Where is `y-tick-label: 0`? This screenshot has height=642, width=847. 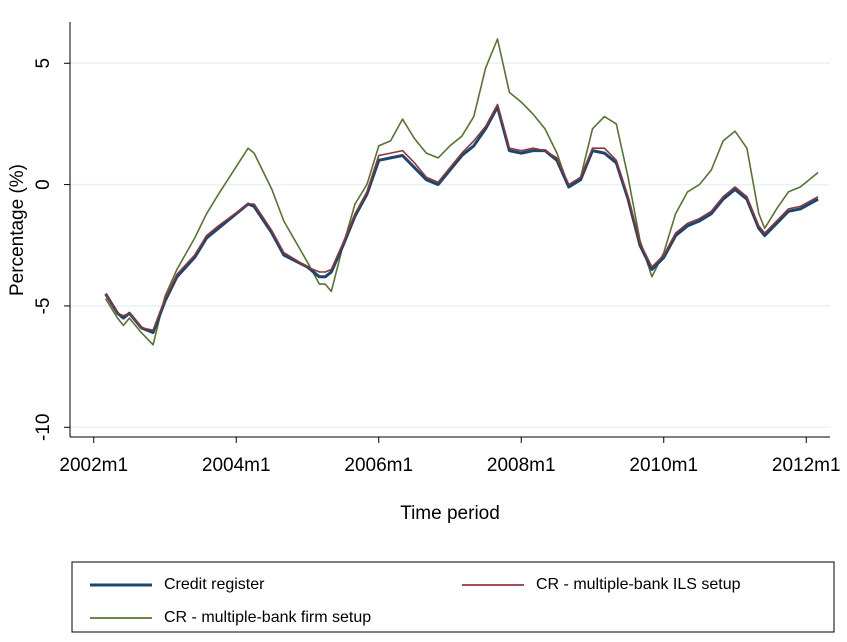
y-tick-label: 0 is located at coordinates (43, 184).